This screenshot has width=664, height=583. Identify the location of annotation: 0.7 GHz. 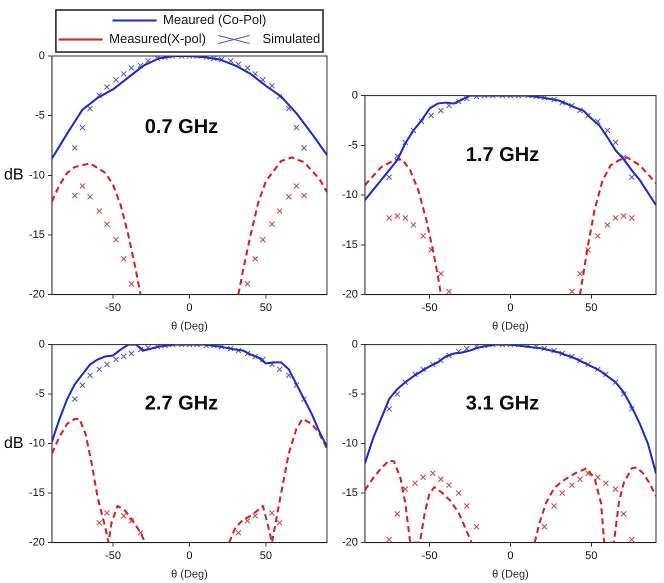
(181, 127).